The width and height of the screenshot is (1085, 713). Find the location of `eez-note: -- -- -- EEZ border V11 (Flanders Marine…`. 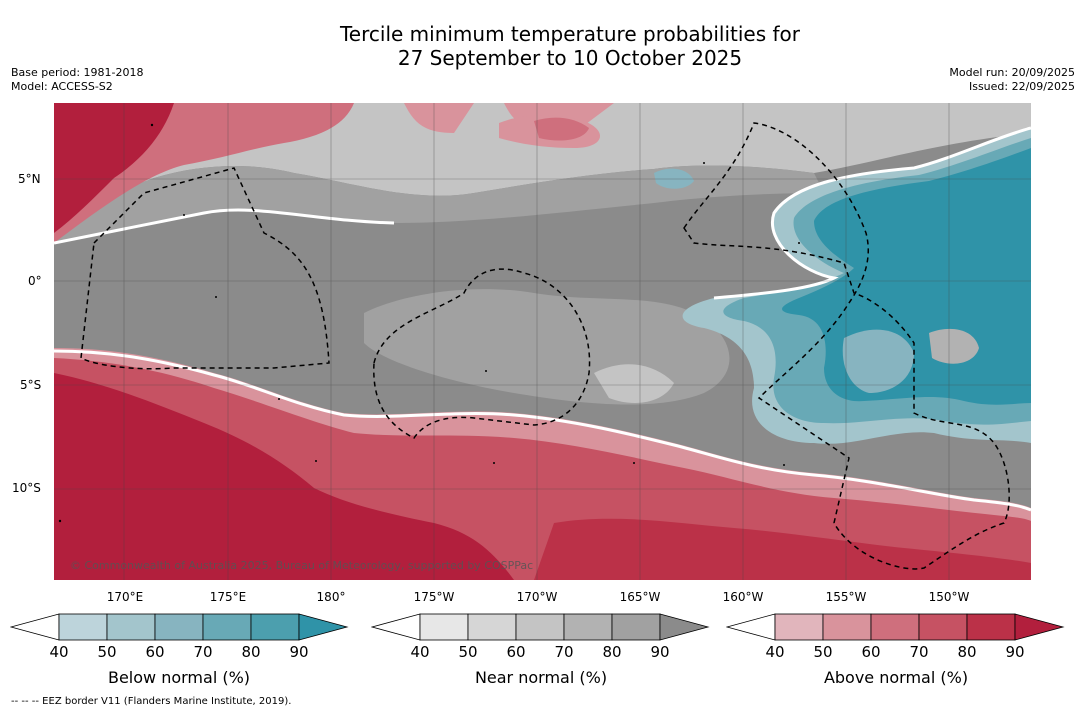

eez-note: -- -- -- EEZ border V11 (Flanders Marine… is located at coordinates (151, 701).